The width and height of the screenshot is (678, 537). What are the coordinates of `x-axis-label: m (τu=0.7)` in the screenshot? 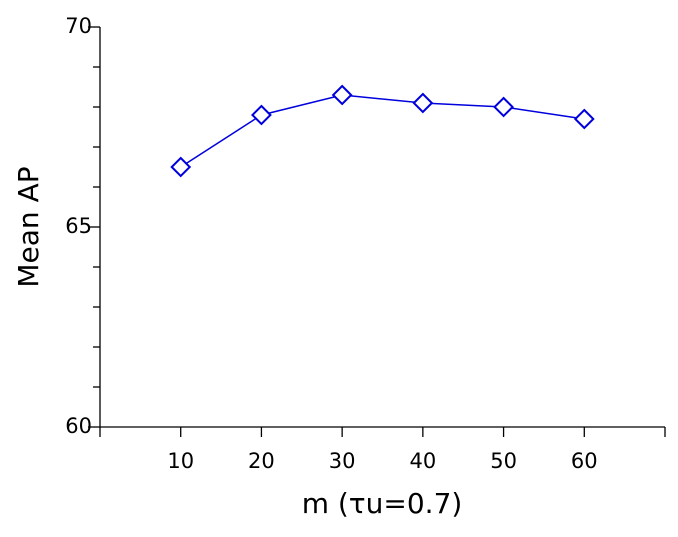 It's located at (382, 503).